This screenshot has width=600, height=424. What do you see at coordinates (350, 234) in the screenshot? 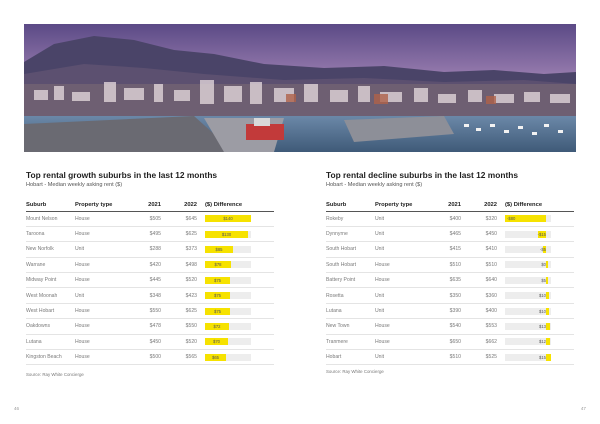
I see `suburb-cell: Dynnyrne` at bounding box center [350, 234].